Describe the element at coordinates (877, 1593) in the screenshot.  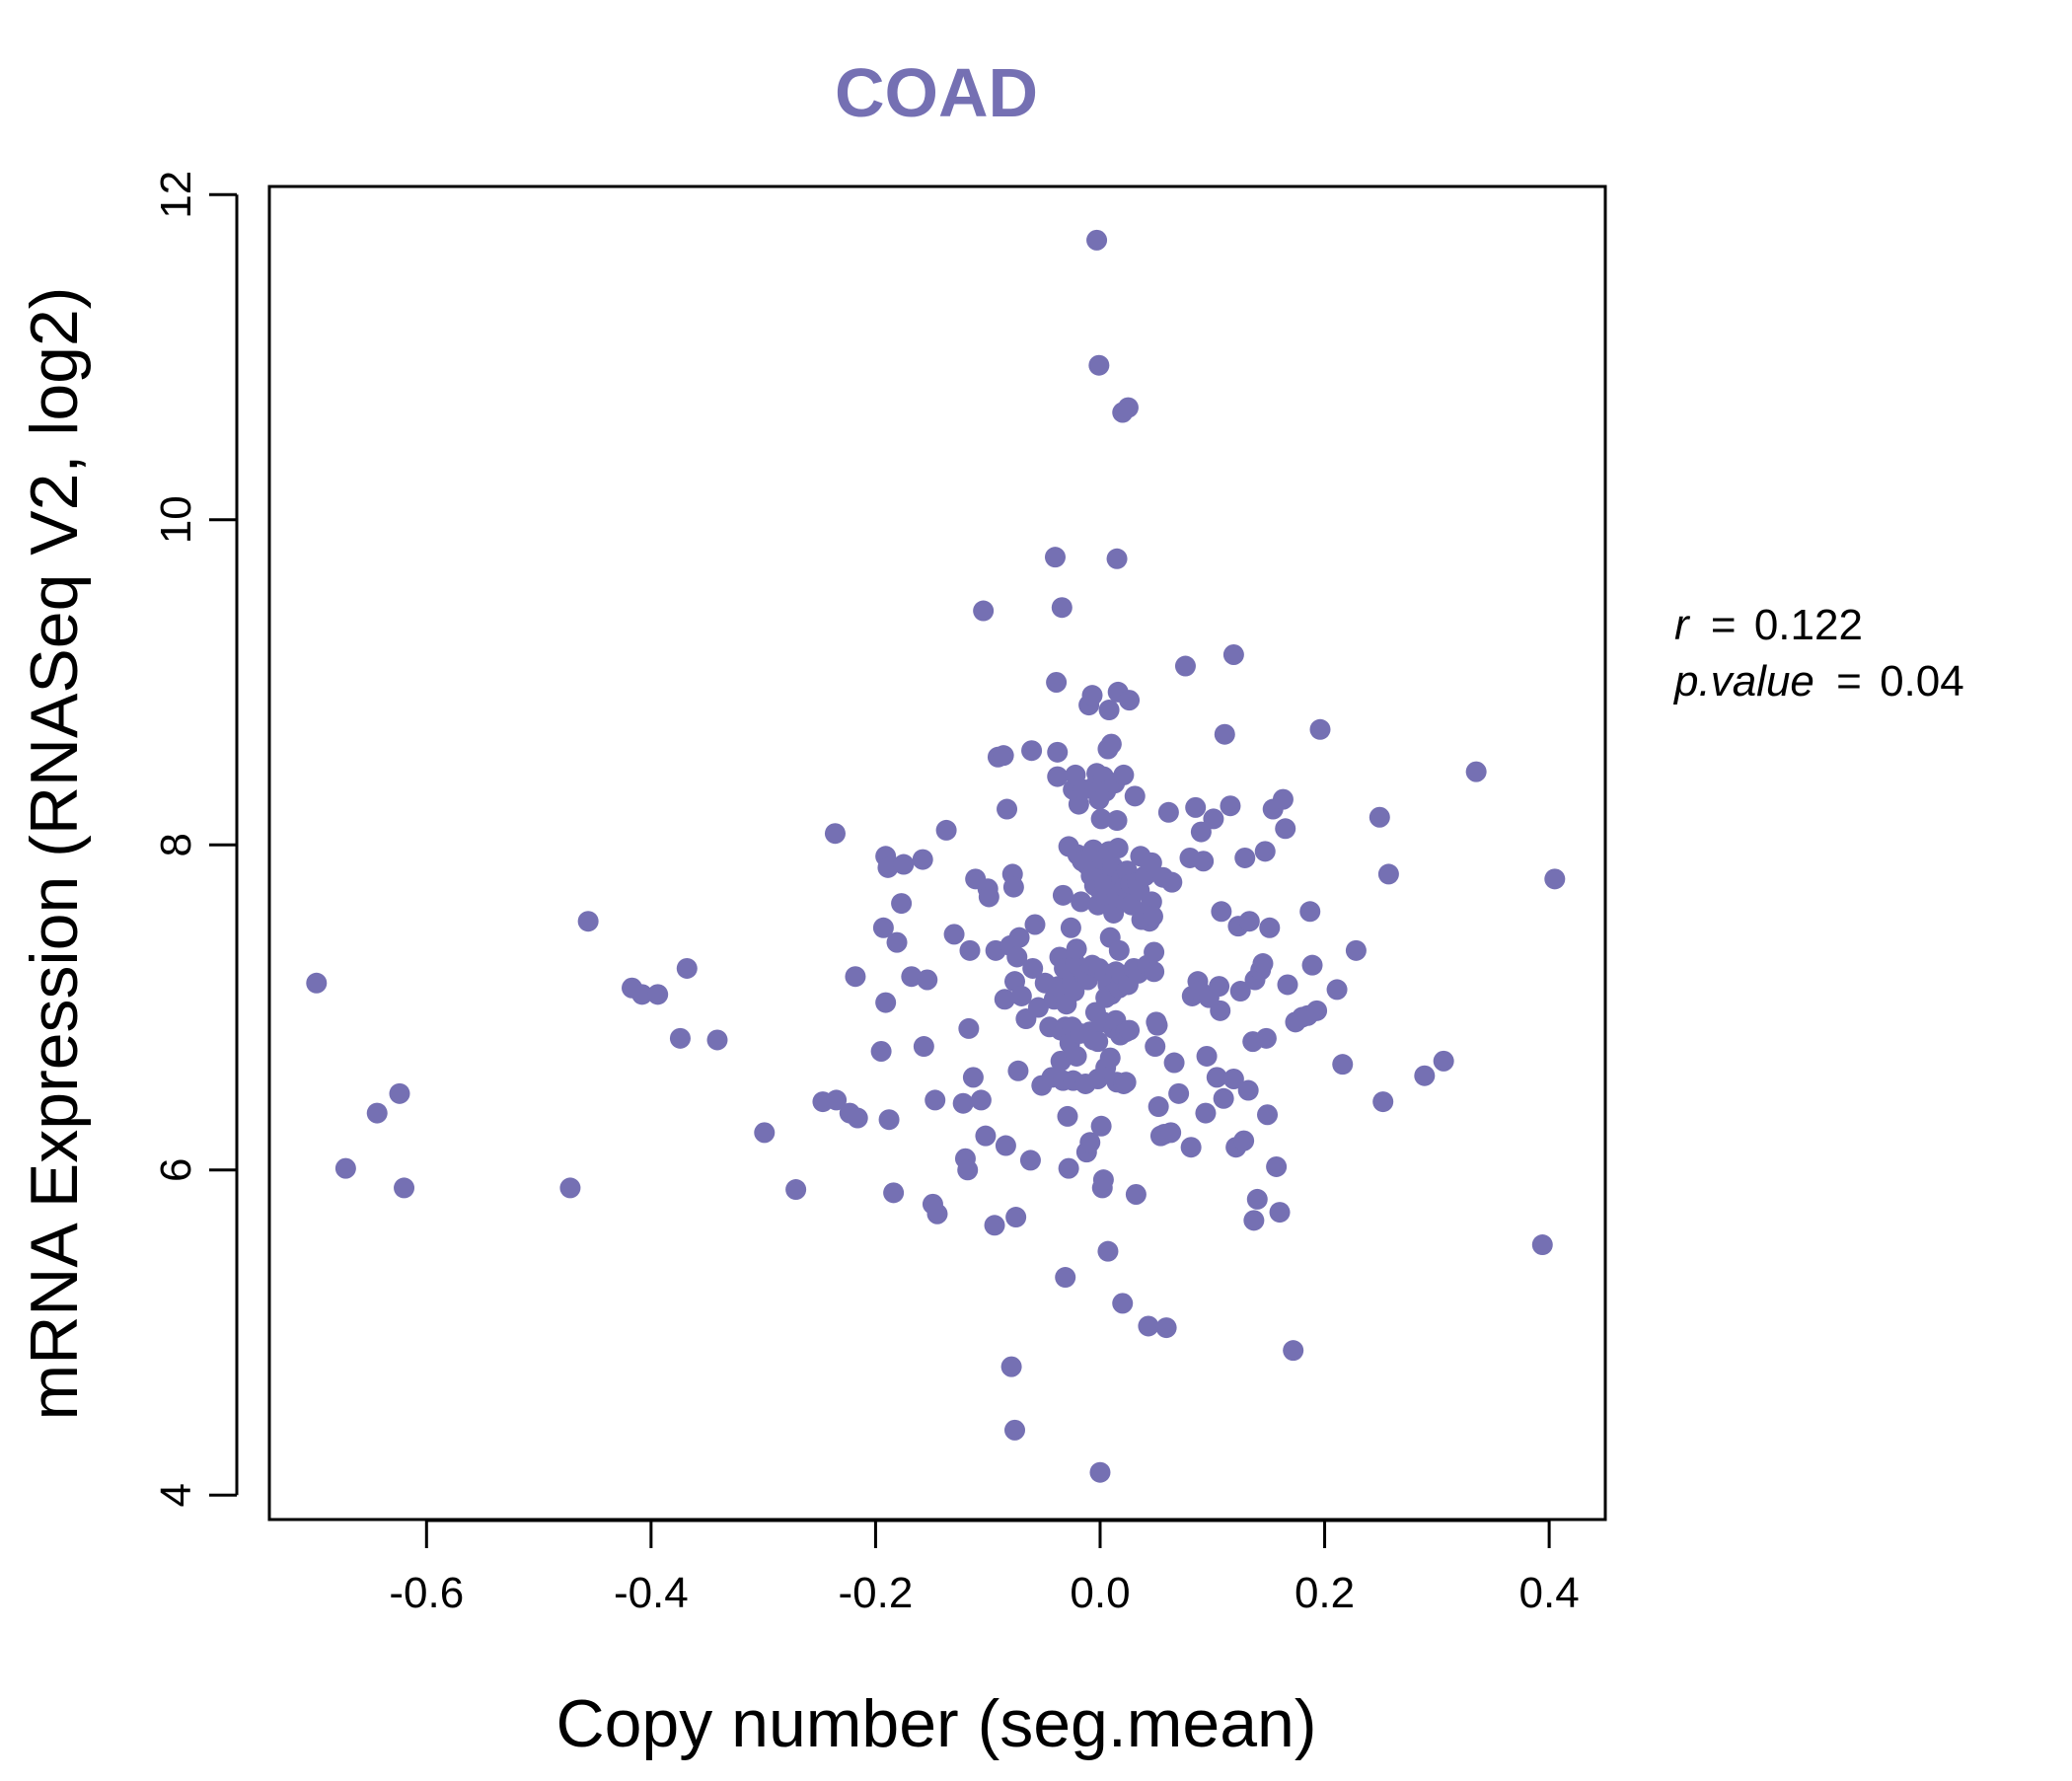
I see `x-tick-label: -0.2` at that location.